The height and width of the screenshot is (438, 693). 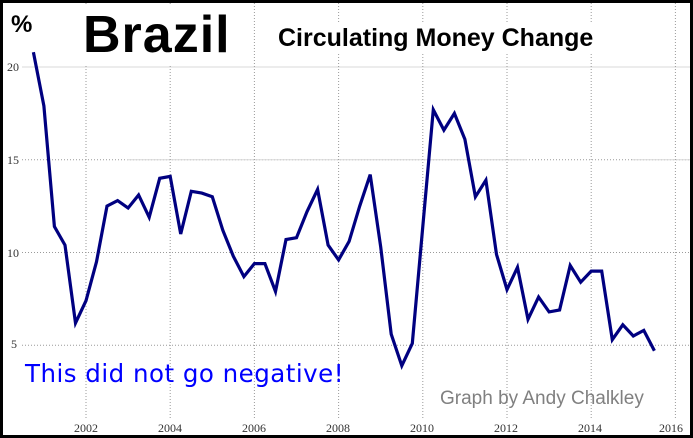 What do you see at coordinates (506, 428) in the screenshot?
I see `x-tick-label: 2012` at bounding box center [506, 428].